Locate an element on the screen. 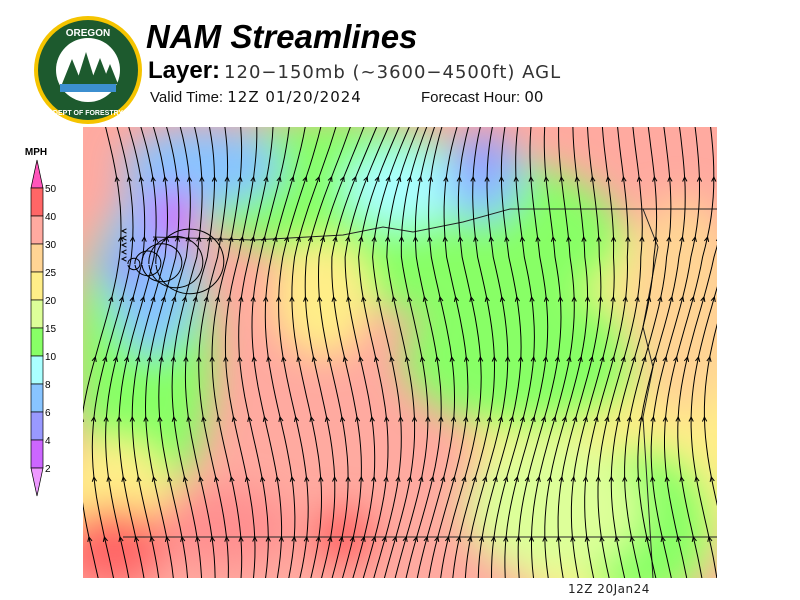 This screenshot has height=600, width=800. valid-time: Valid Time: 12Z 01/20/2024 is located at coordinates (256, 97).